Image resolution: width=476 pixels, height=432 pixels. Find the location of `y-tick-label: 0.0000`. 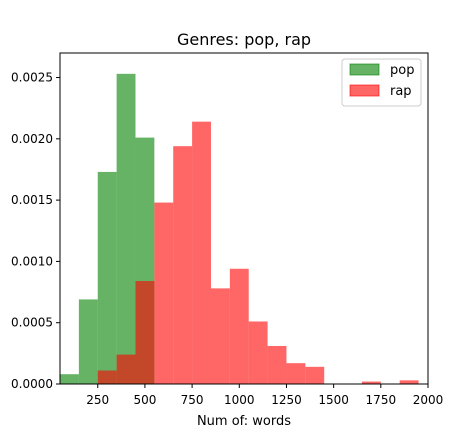

y-tick-label: 0.0000 is located at coordinates (32, 384).